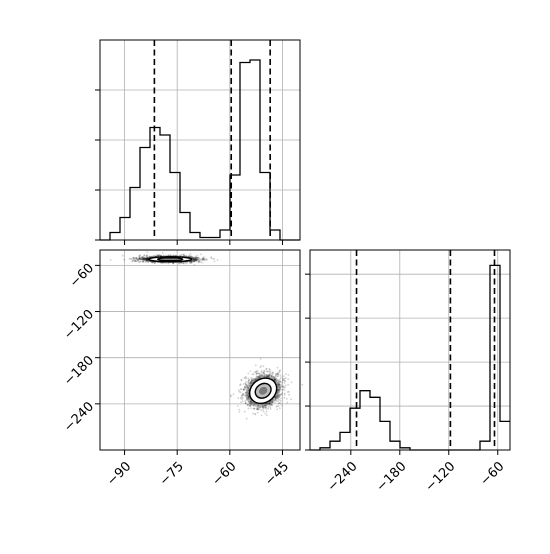 Image resolution: width=550 pixels, height=554 pixels. Describe the element at coordinates (492, 474) in the screenshot. I see `bottom-right-xtick-label-3: −60` at that location.